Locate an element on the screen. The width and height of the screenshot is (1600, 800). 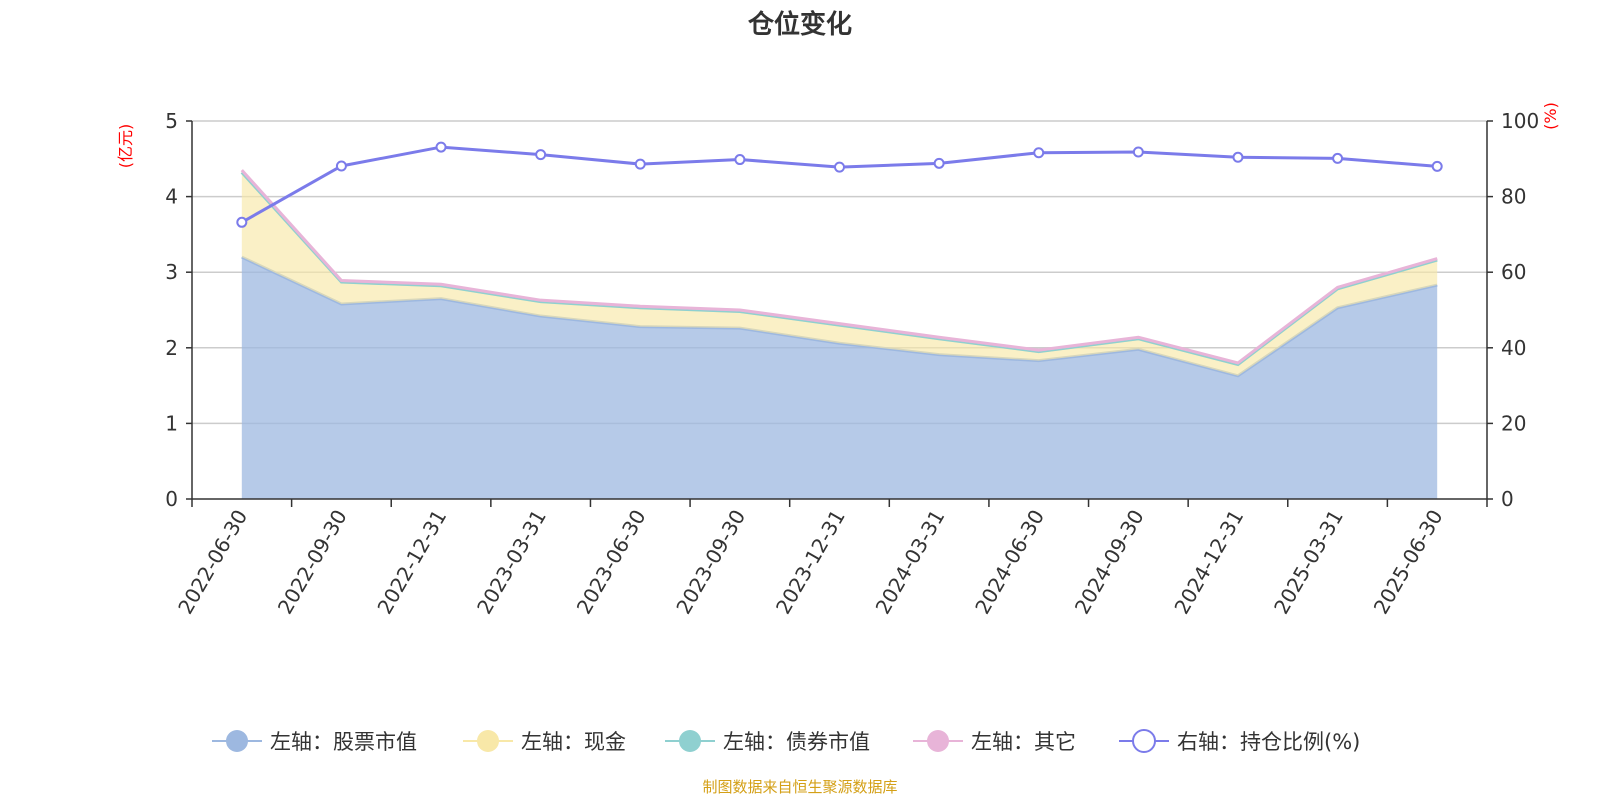
right-axis-tick-label: 40 is located at coordinates (1513, 348).